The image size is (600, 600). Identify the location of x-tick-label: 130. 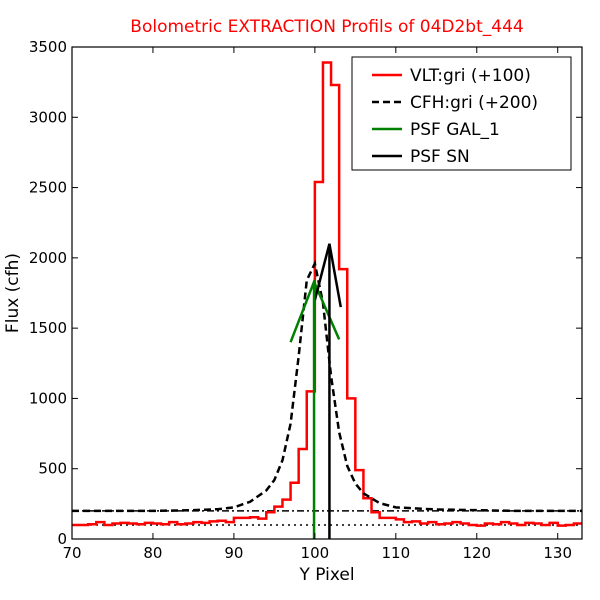
(557, 553).